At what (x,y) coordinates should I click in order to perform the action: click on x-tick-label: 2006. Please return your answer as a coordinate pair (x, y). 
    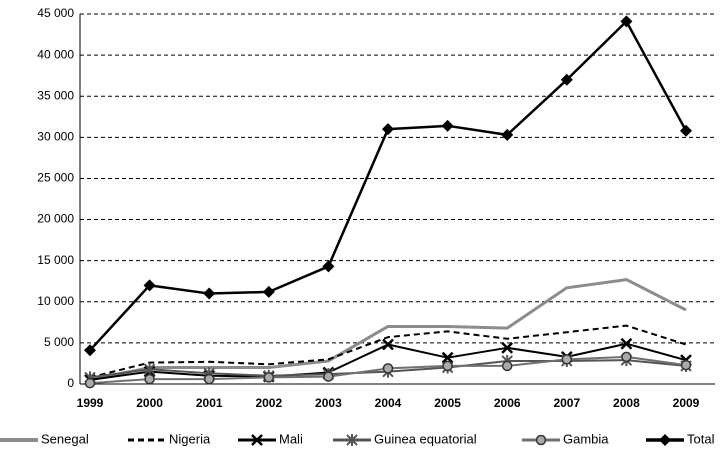
    Looking at the image, I should click on (507, 403).